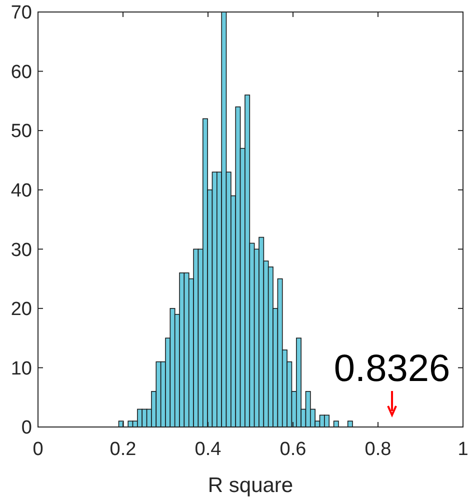 Image resolution: width=474 pixels, height=504 pixels. Describe the element at coordinates (293, 449) in the screenshot. I see `x-tick-label: 0.6` at that location.